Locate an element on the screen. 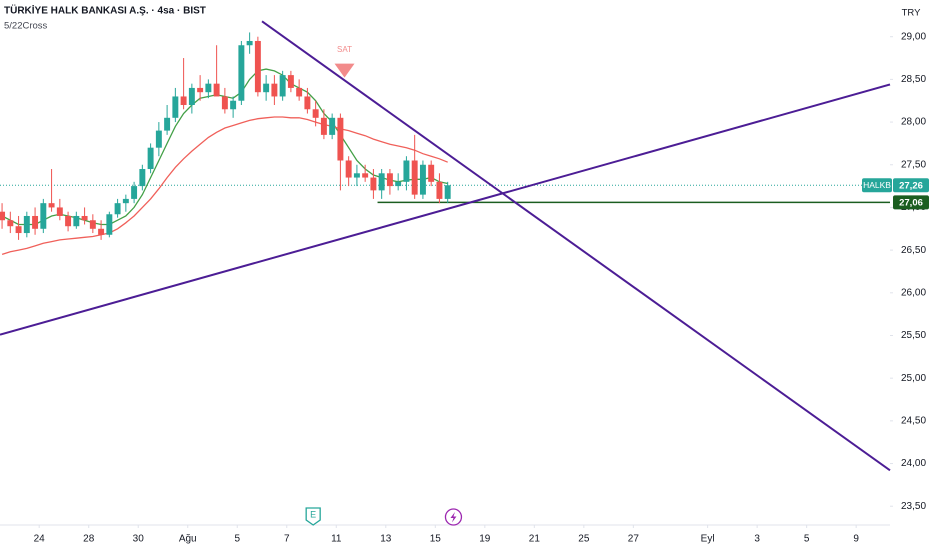  price-label: 27,26 is located at coordinates (911, 185).